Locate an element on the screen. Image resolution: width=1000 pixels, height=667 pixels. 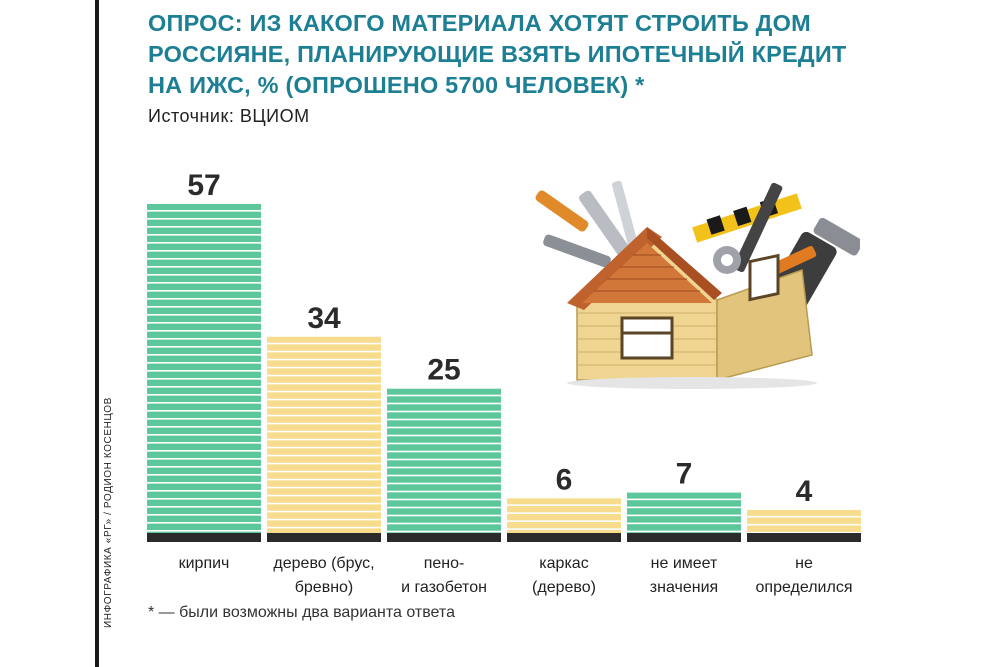
value-label-4: 7 is located at coordinates (684, 474).